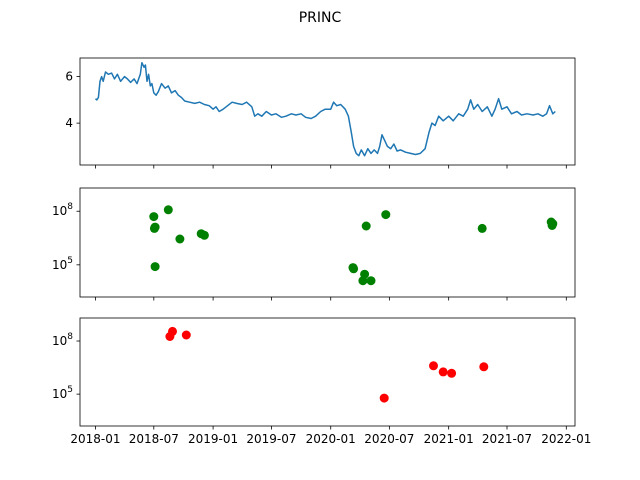  I want to click on x-tick-label: 2018-07, so click(154, 439).